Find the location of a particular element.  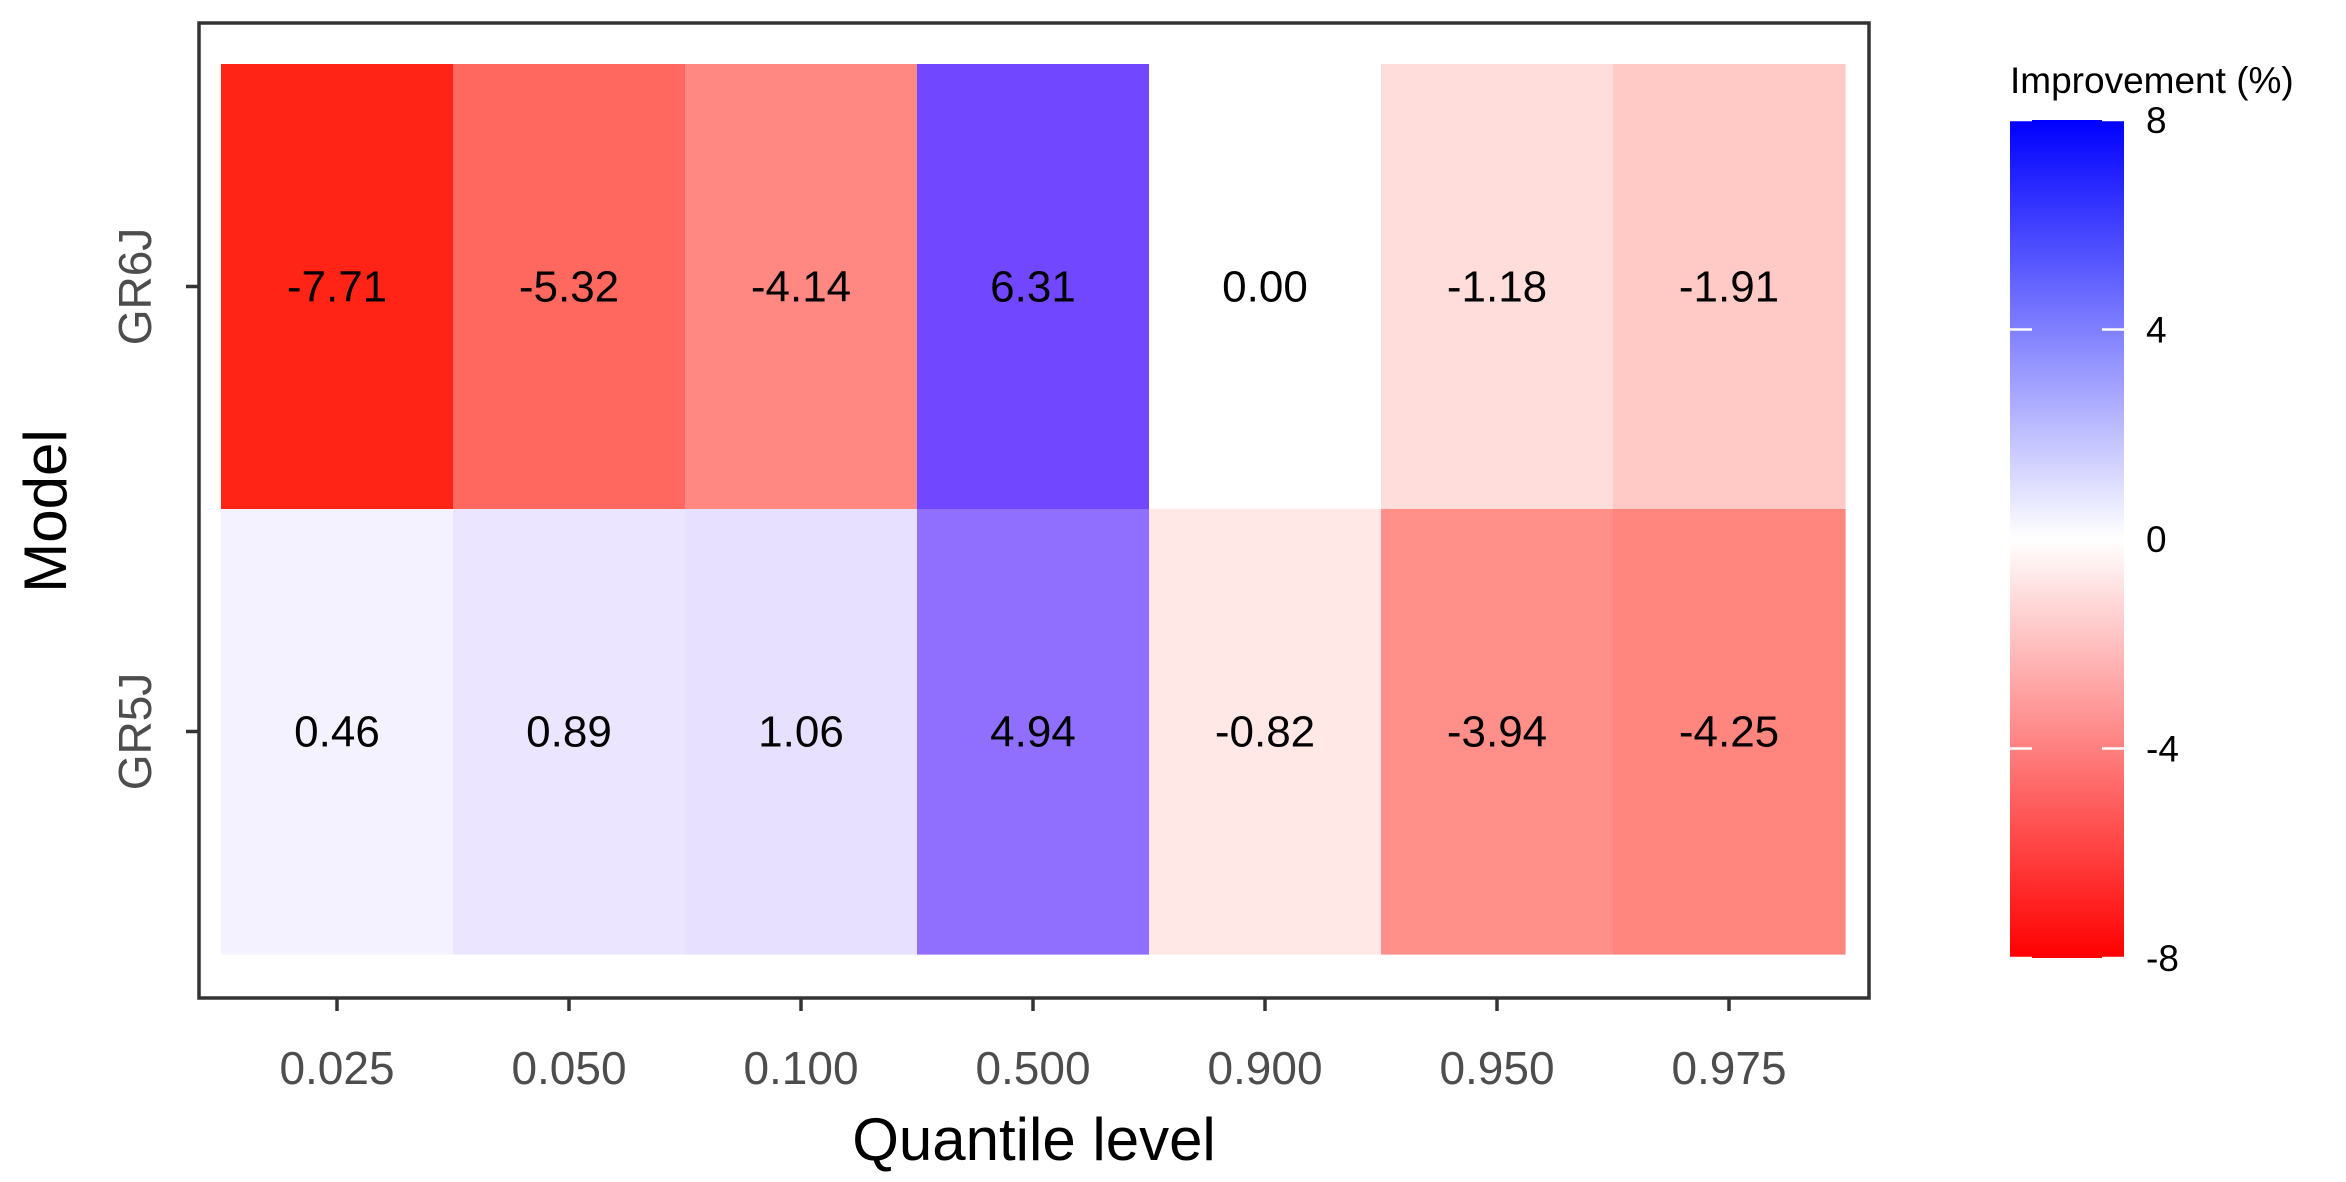

cell-value-label: 0.00 is located at coordinates (1265, 287).